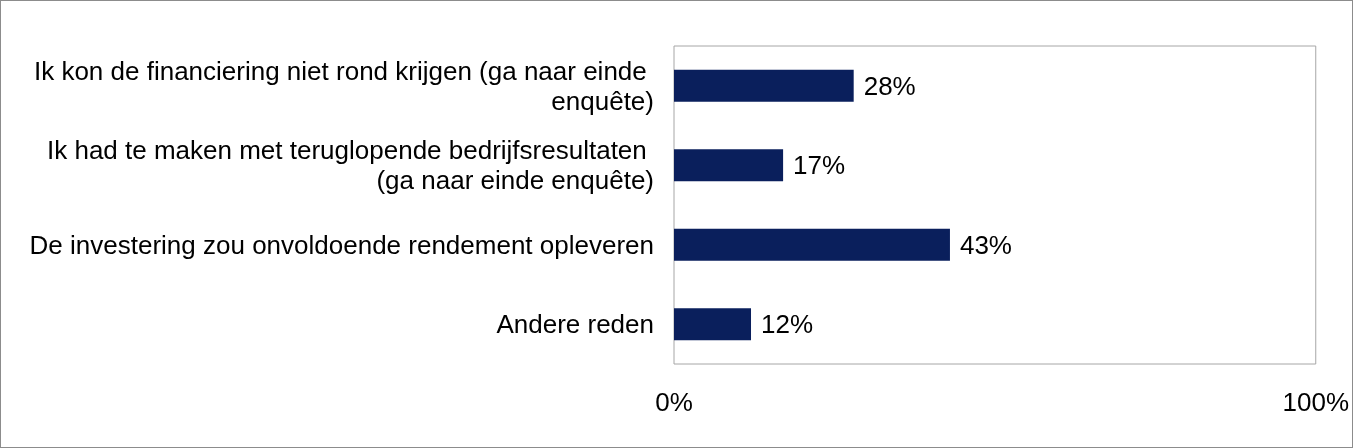 The image size is (1353, 448). What do you see at coordinates (350, 165) in the screenshot?
I see `y-tick-label: Ik had te maken met teruglopende bedrijfsresultaten (ga naar einde enquête)` at bounding box center [350, 165].